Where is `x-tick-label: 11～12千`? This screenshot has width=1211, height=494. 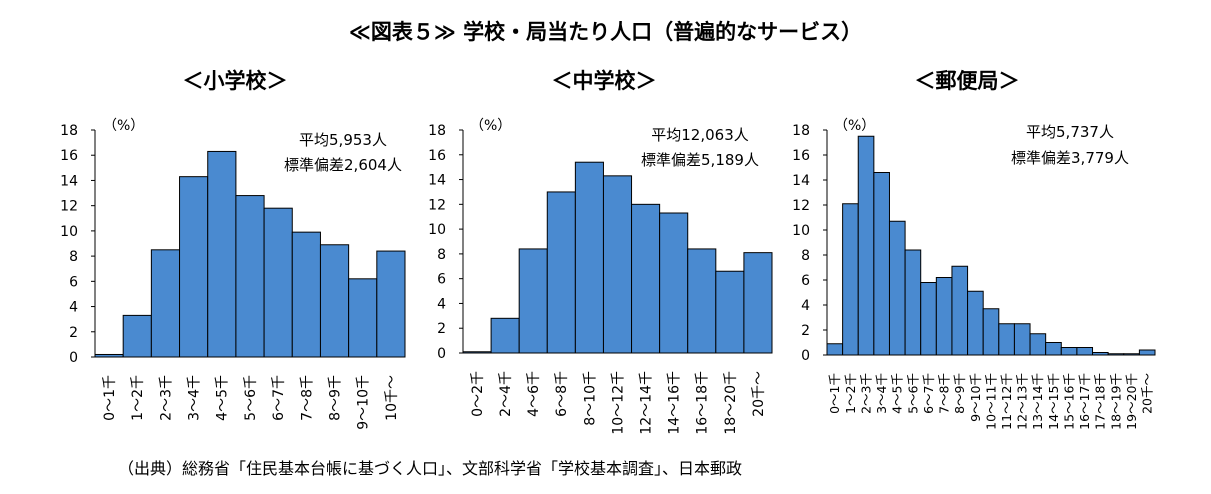
x-tick-label: 11～12千 is located at coordinates (1006, 401).